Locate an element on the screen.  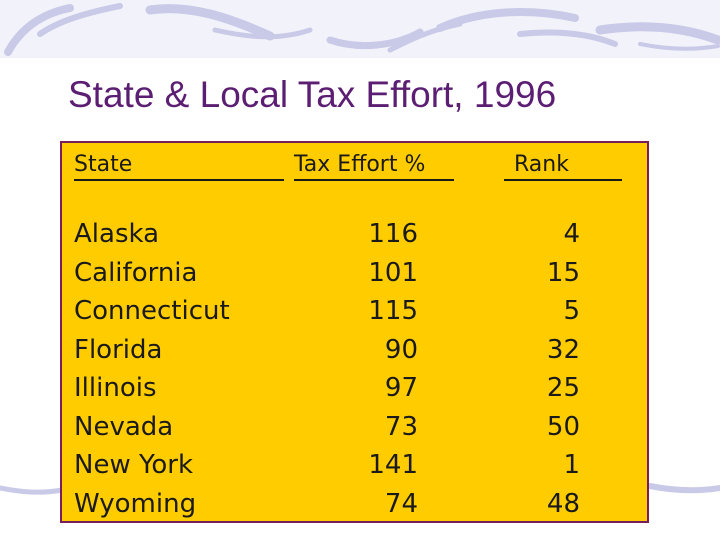
header-rank: Rank is located at coordinates (541, 164).